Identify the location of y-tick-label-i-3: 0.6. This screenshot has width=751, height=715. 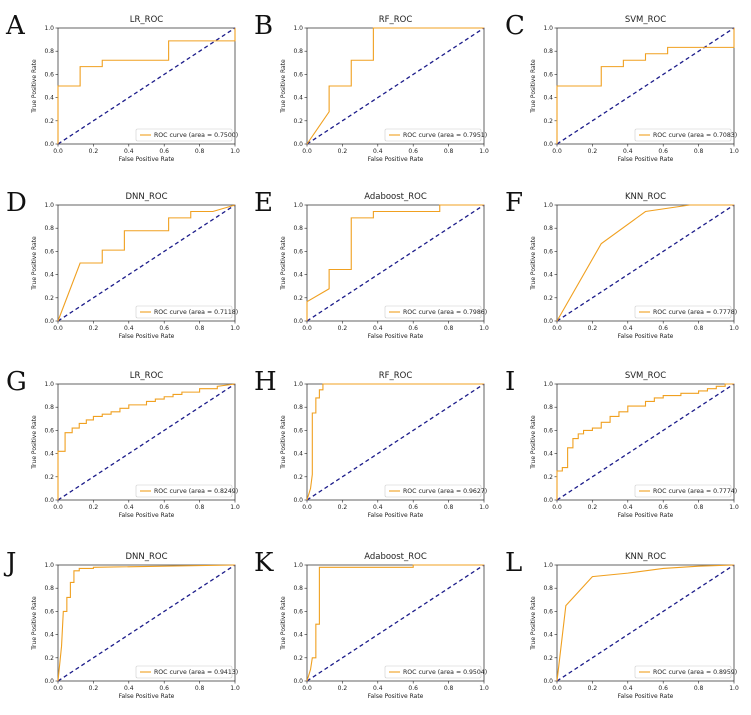
(548, 430).